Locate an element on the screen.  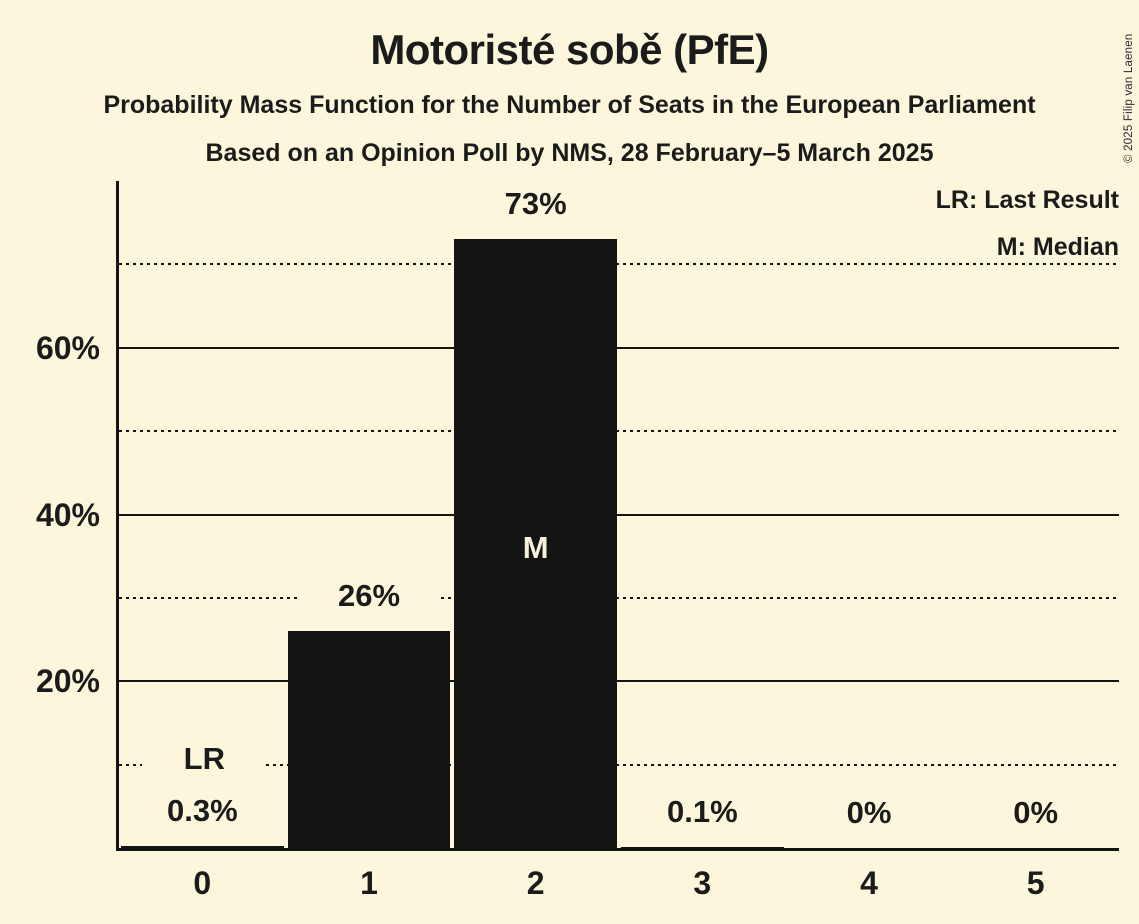
last-result-marker: LR is located at coordinates (204, 759).